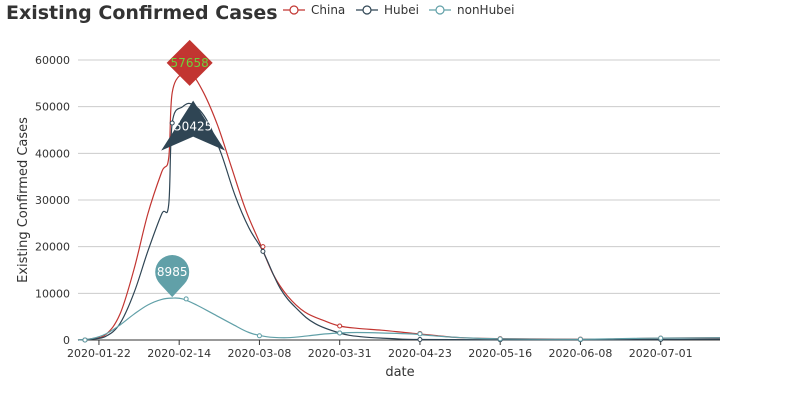  I want to click on legend: China Hubei nonHubei, so click(399, 10).